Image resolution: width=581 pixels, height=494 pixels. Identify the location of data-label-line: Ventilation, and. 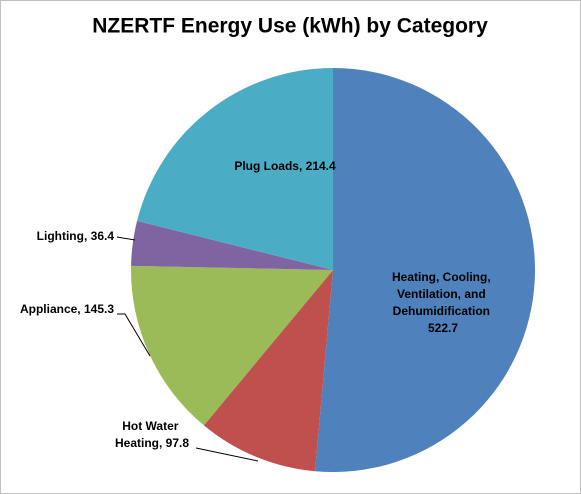
(443, 294).